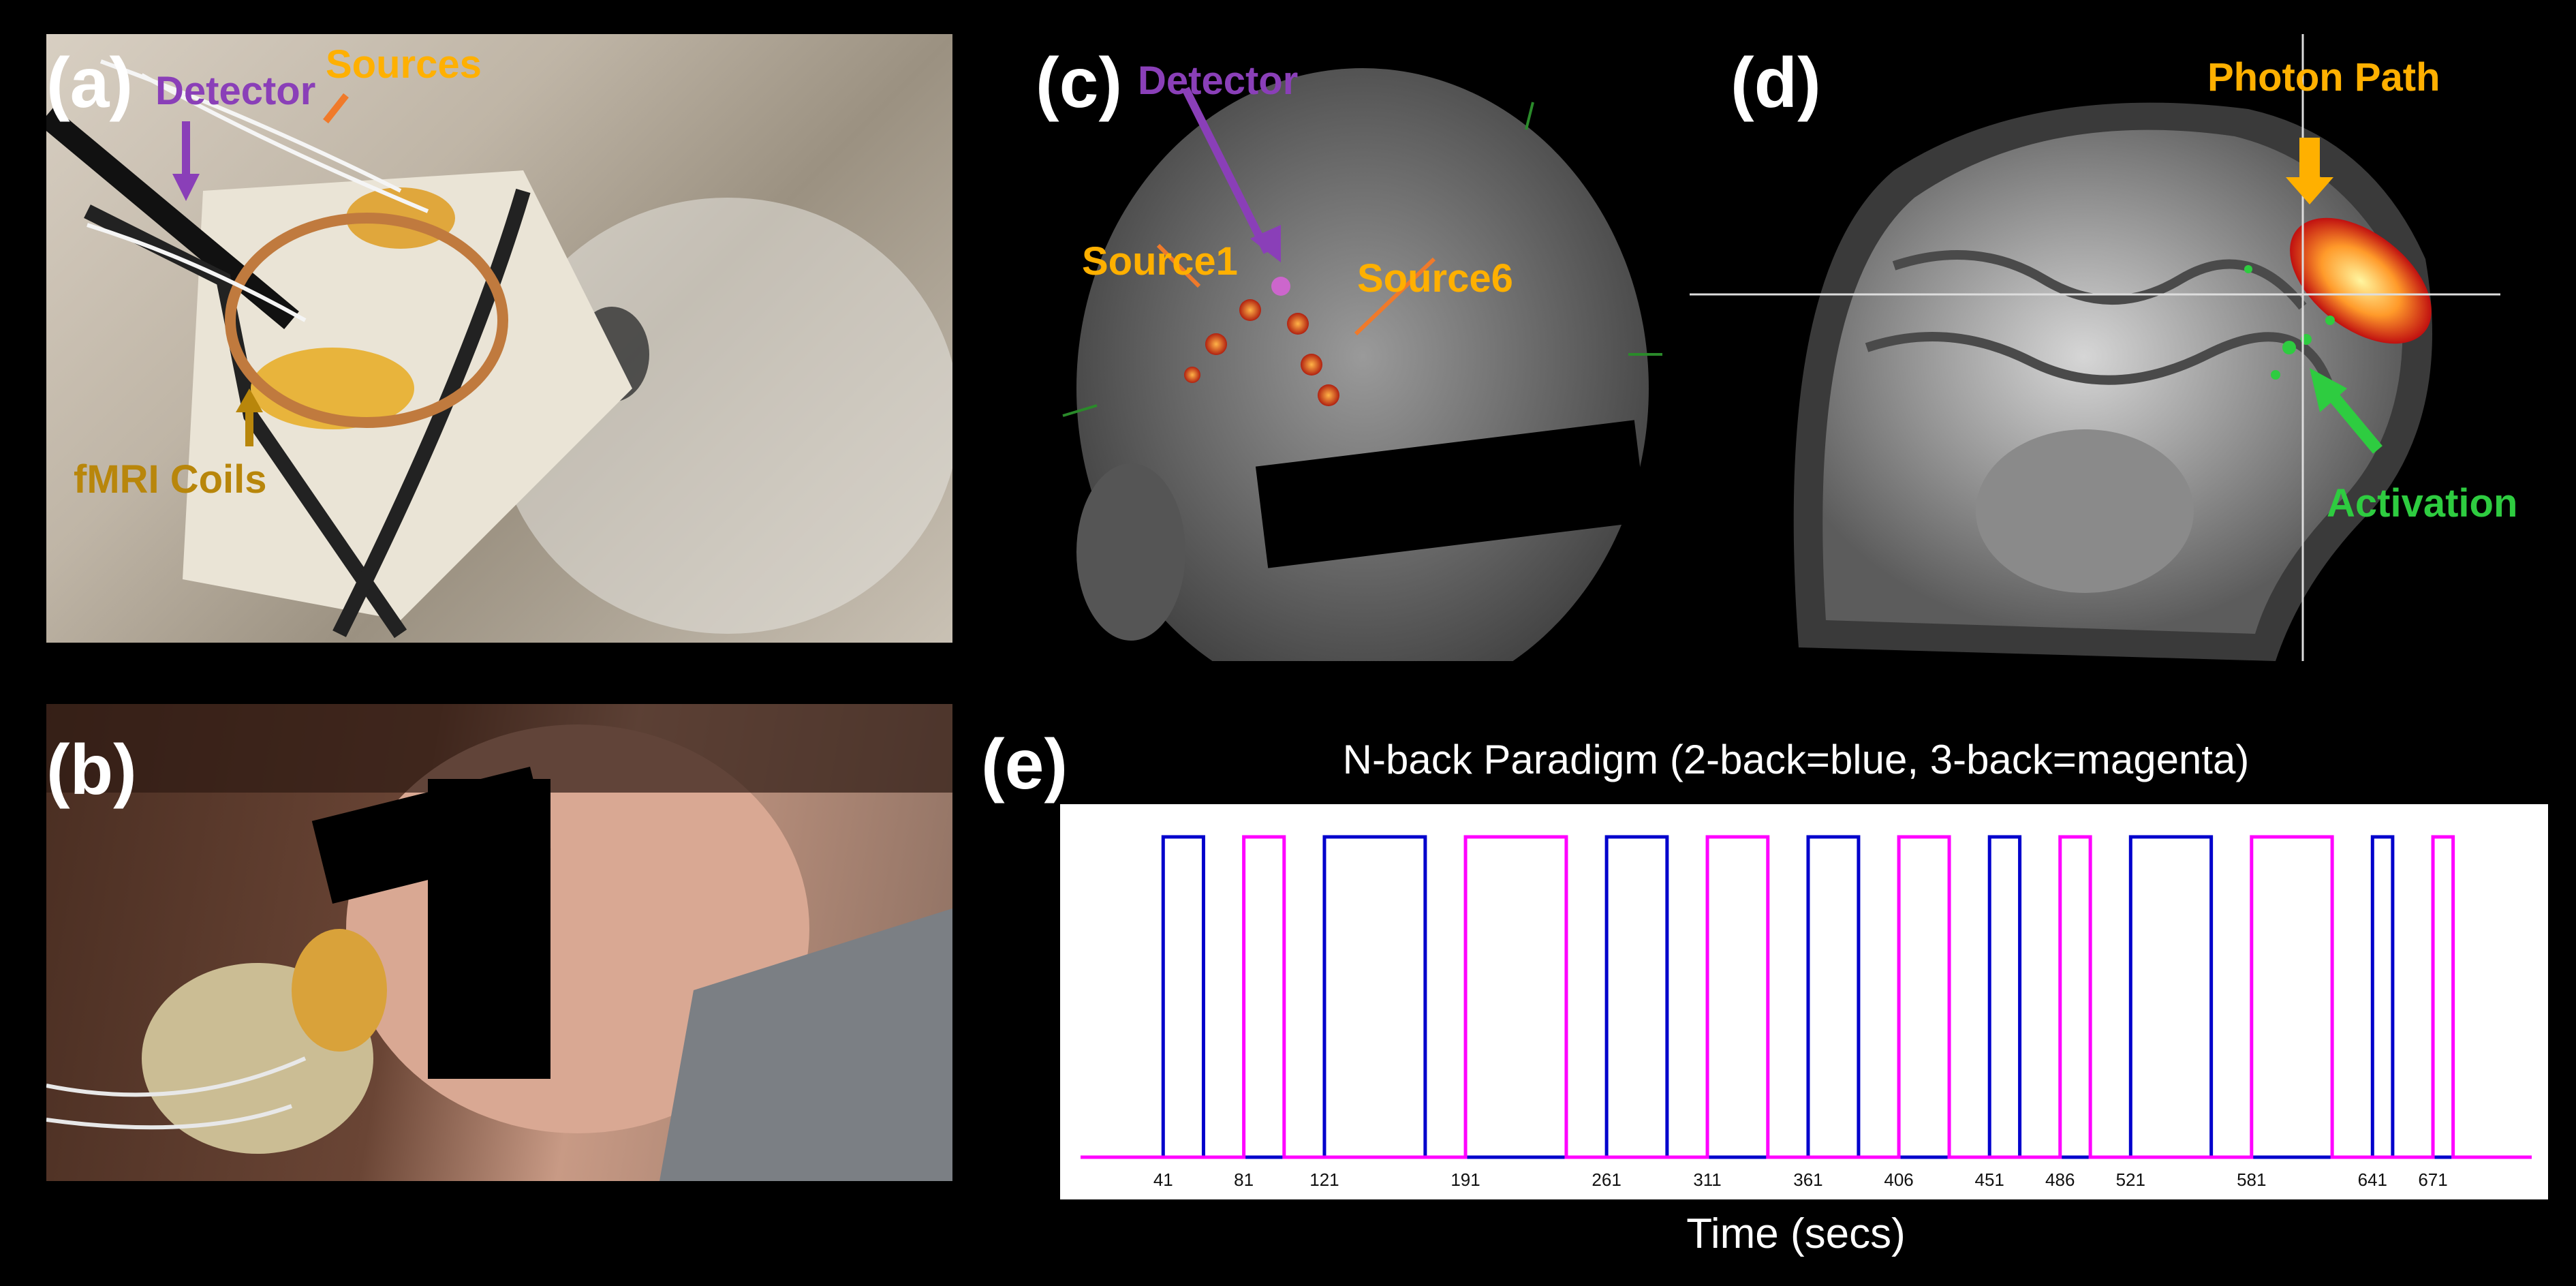 This screenshot has height=1286, width=2576. Describe the element at coordinates (91, 770) in the screenshot. I see `panel-label-b: (b)` at that location.